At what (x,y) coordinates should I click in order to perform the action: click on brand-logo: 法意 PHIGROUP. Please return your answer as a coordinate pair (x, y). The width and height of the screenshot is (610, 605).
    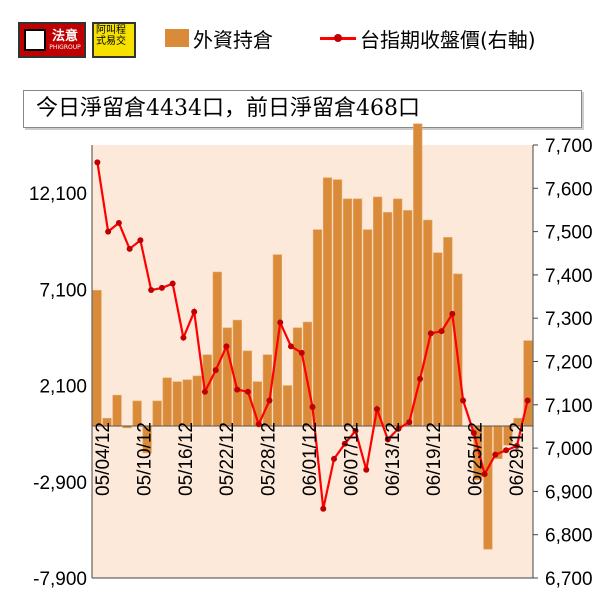
    Looking at the image, I should click on (52, 40).